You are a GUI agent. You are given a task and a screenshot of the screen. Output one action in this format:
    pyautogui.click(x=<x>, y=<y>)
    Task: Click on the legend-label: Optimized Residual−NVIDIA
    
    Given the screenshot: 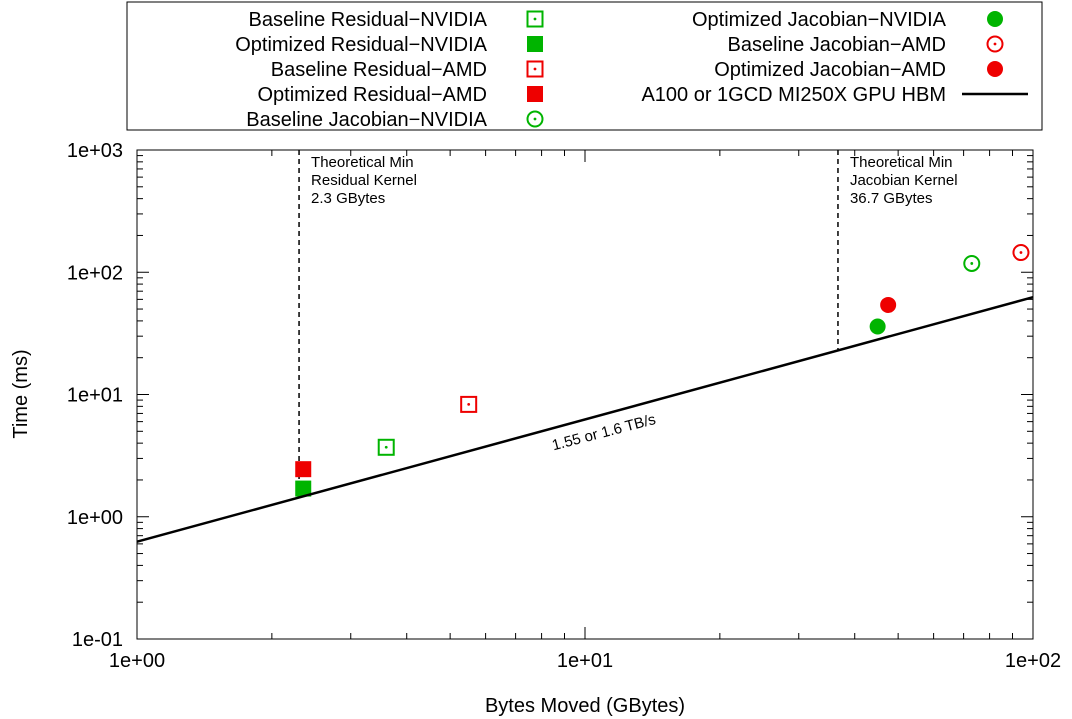 What is the action you would take?
    pyautogui.click(x=361, y=45)
    